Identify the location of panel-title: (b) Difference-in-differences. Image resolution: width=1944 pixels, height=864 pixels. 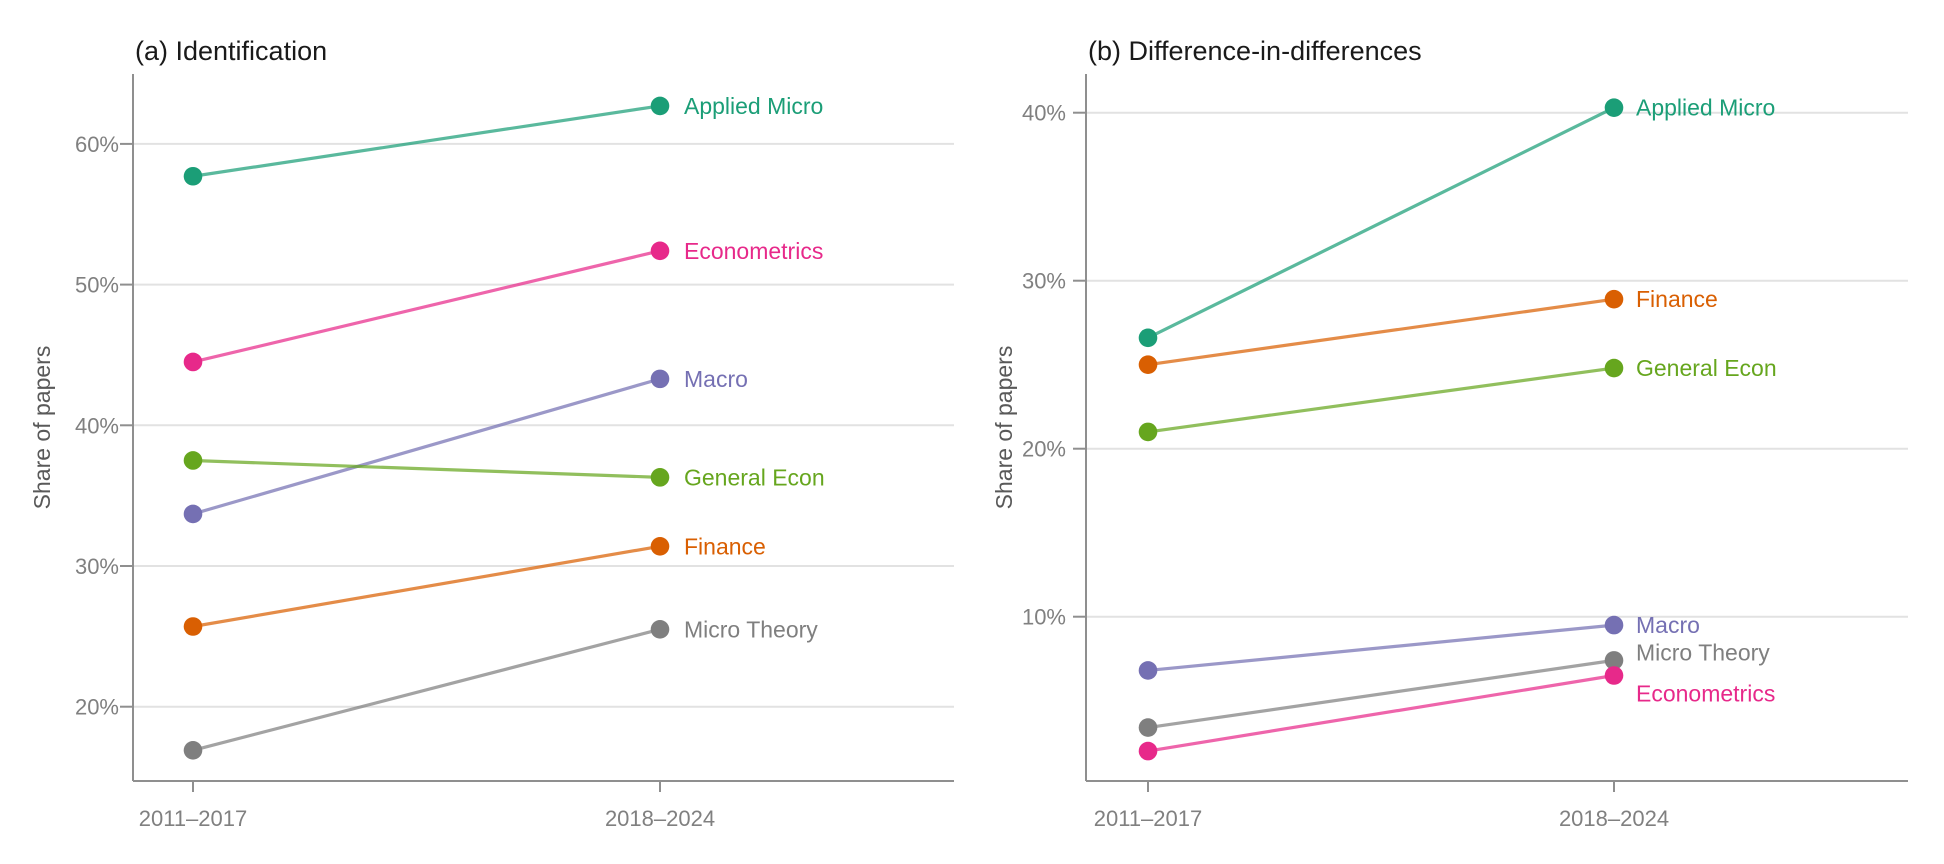
(1255, 51).